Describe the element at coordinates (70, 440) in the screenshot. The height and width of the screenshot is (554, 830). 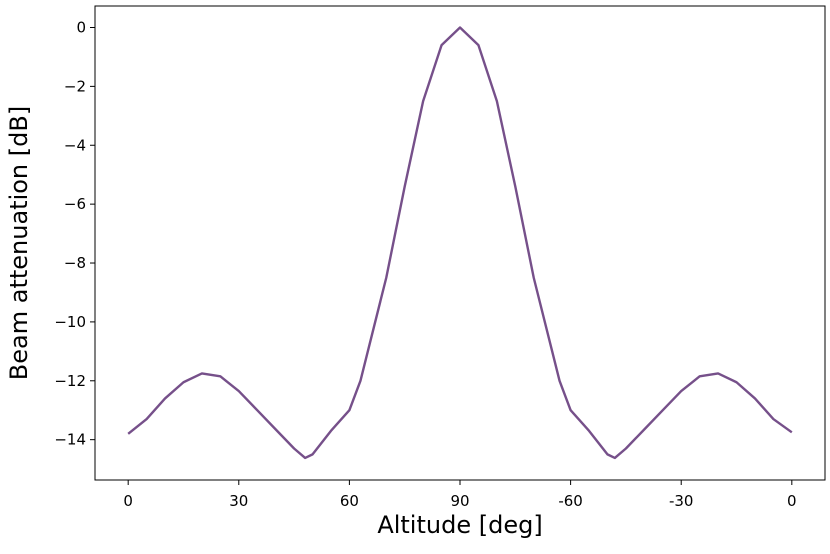
I see `y-tick-label: −14` at that location.